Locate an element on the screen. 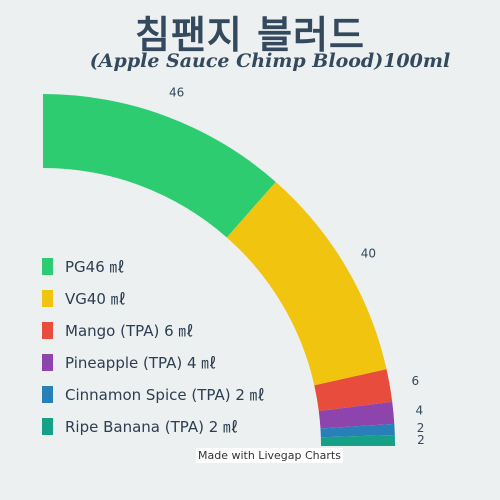 The width and height of the screenshot is (500, 500). legend-label: Ripe Banana (TPA) 2 ㎖ is located at coordinates (152, 426).